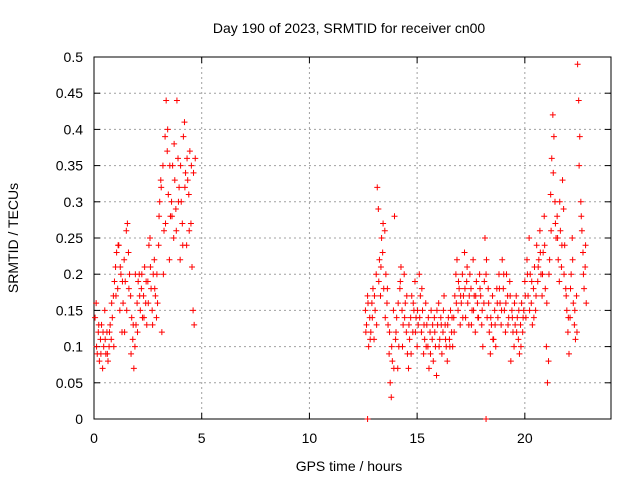  What do you see at coordinates (69, 166) in the screenshot?
I see `y-tick-label: 0.35` at bounding box center [69, 166].